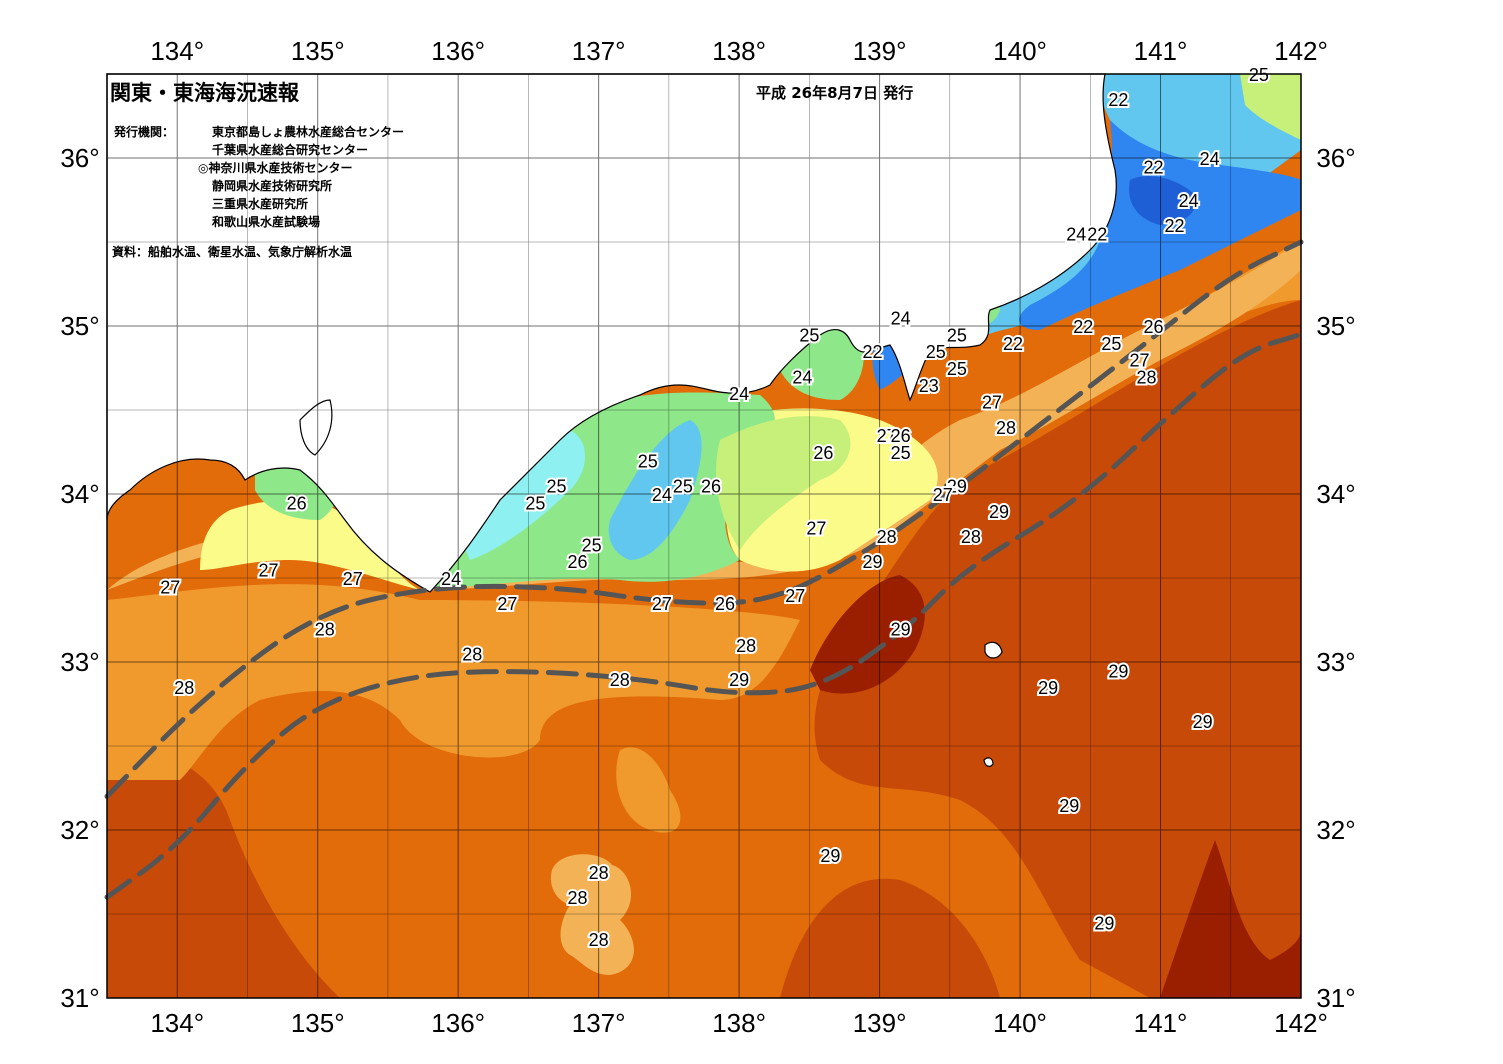 The image size is (1503, 1064). What do you see at coordinates (929, 386) in the screenshot?
I see `temperature-label: 23` at bounding box center [929, 386].